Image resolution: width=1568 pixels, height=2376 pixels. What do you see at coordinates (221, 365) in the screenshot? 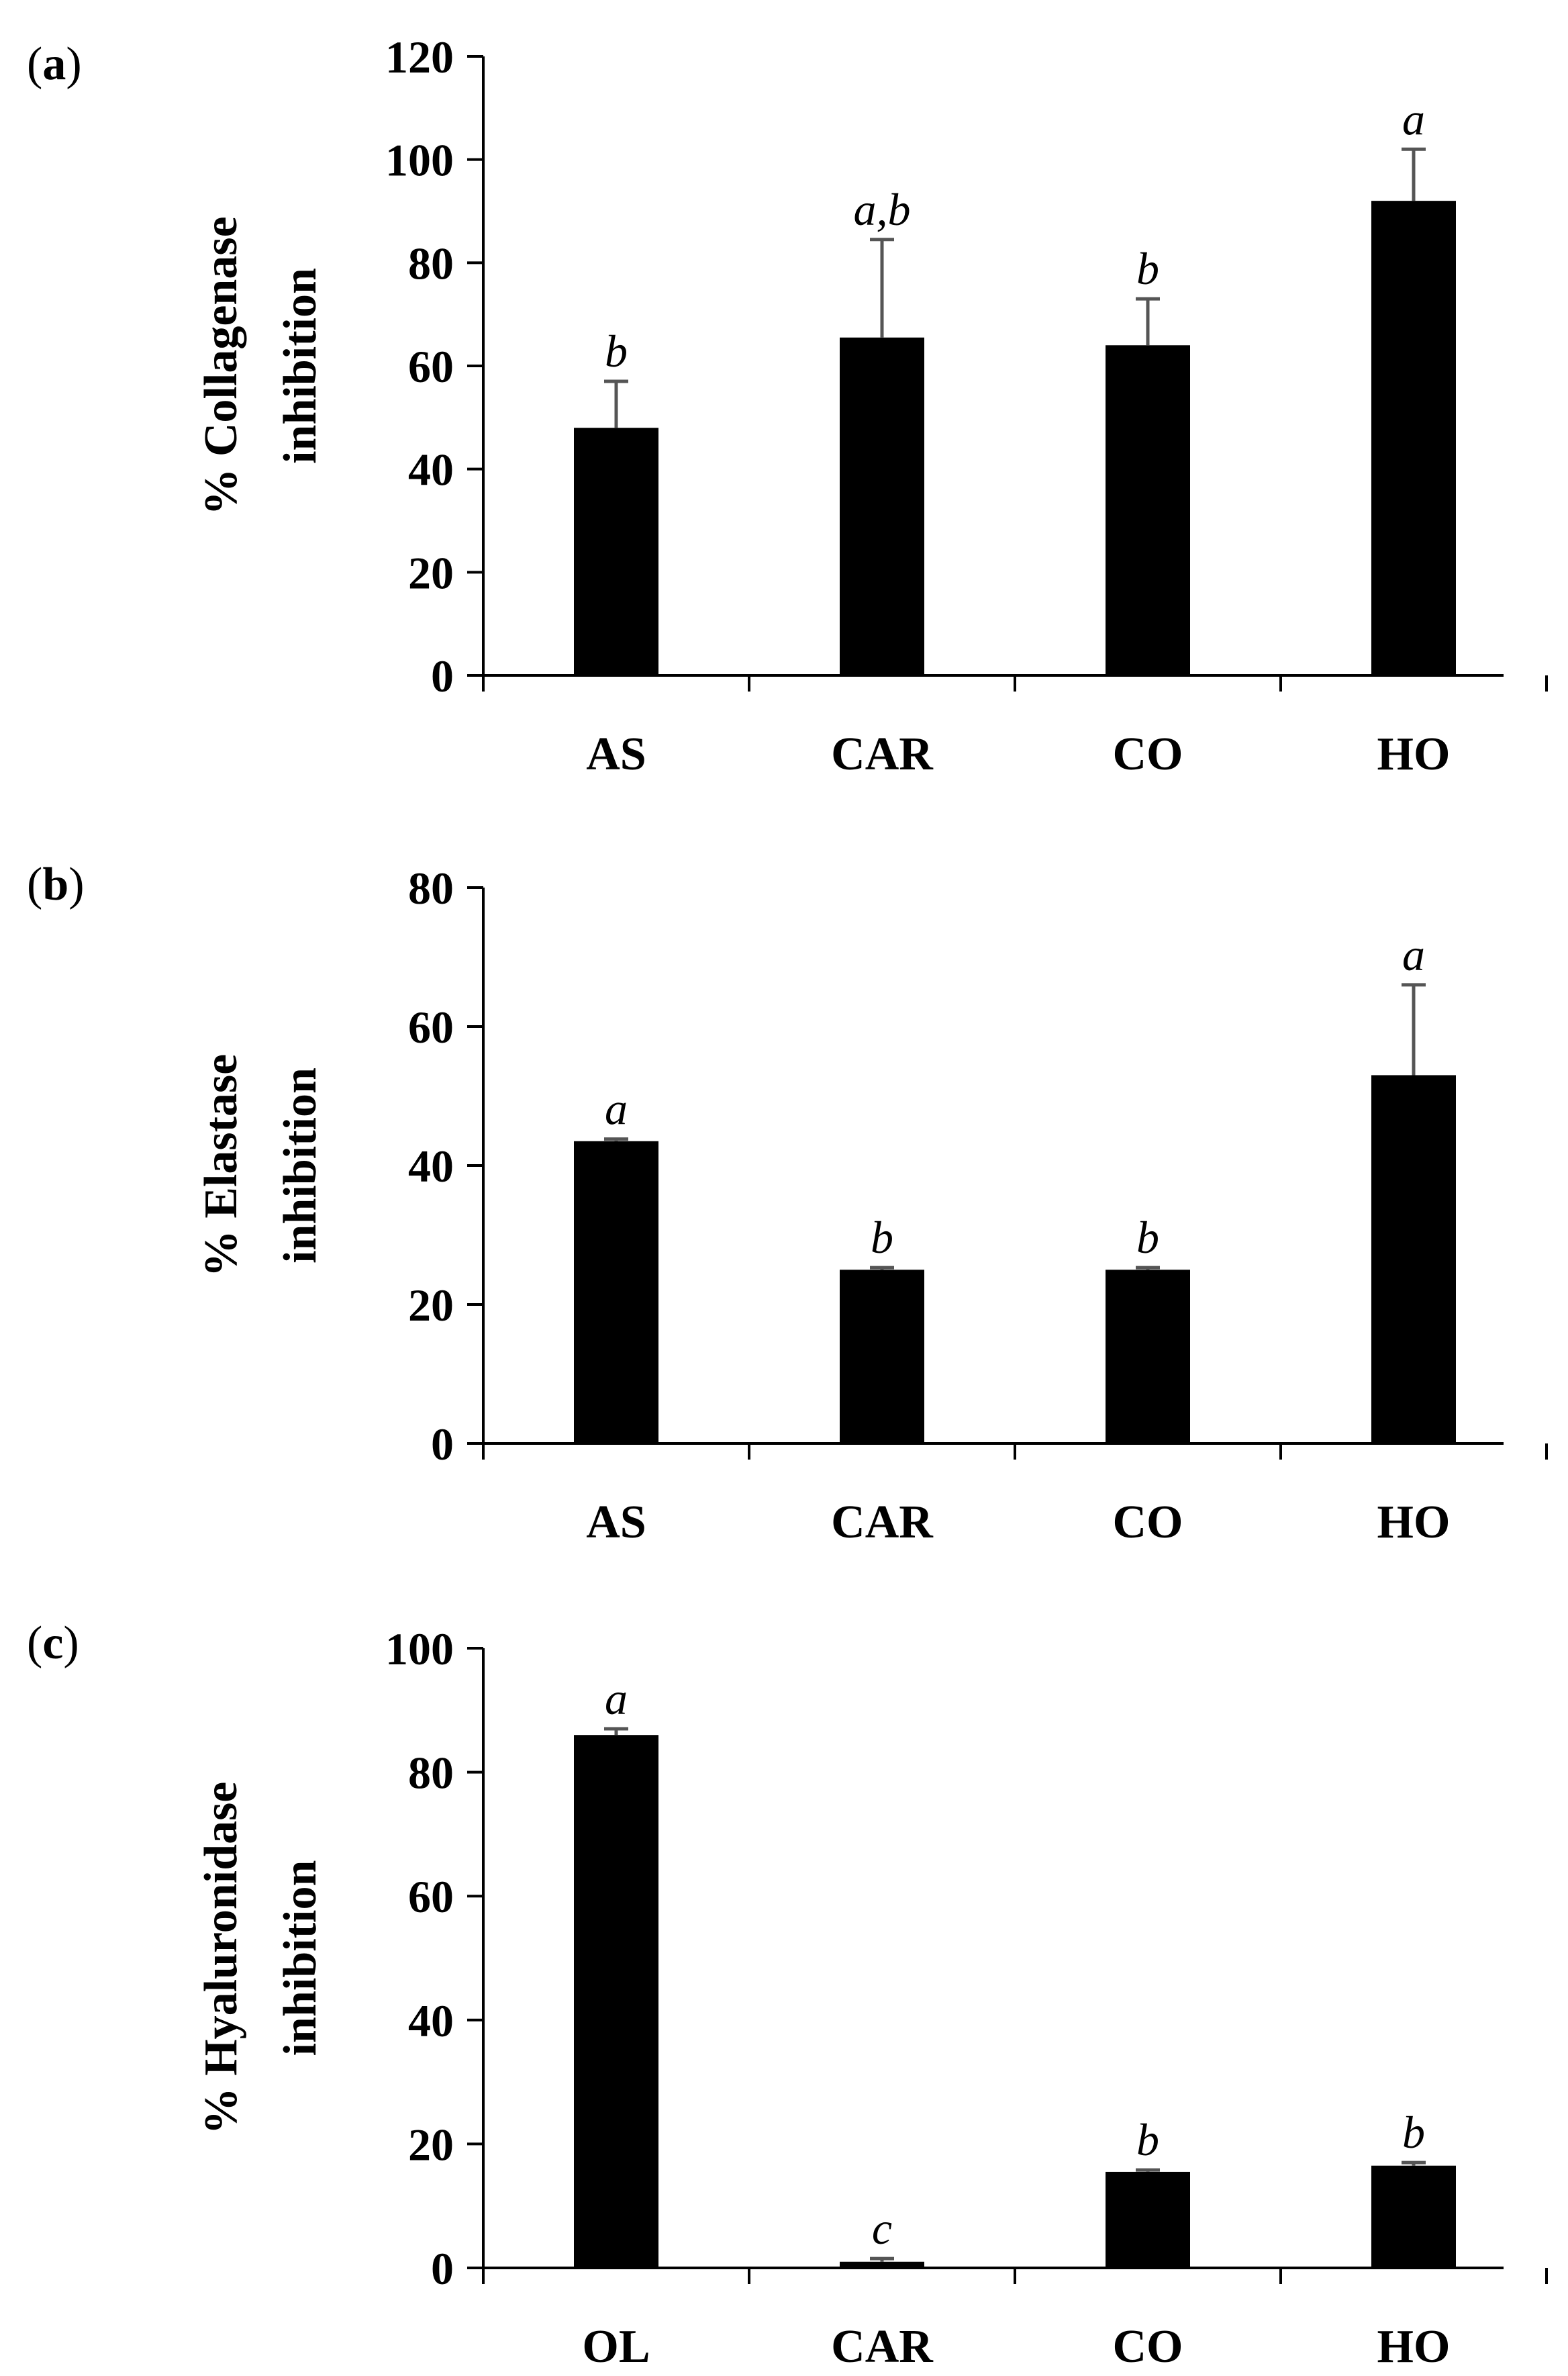
I see `y-axis-title-line1: % Collagenase` at bounding box center [221, 365].